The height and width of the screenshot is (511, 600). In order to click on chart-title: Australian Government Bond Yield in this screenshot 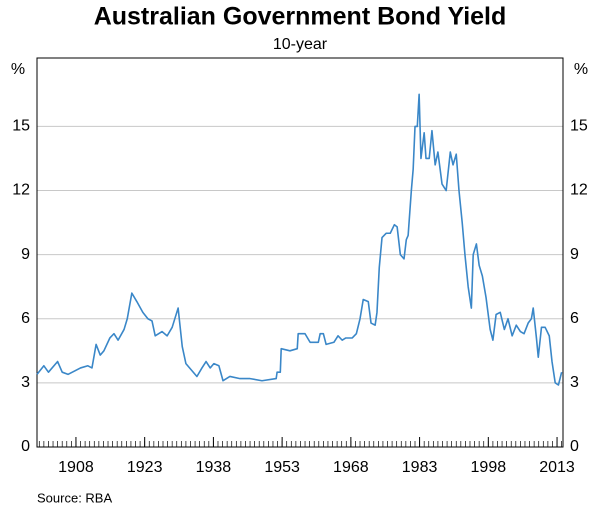, I will do `click(300, 17)`.